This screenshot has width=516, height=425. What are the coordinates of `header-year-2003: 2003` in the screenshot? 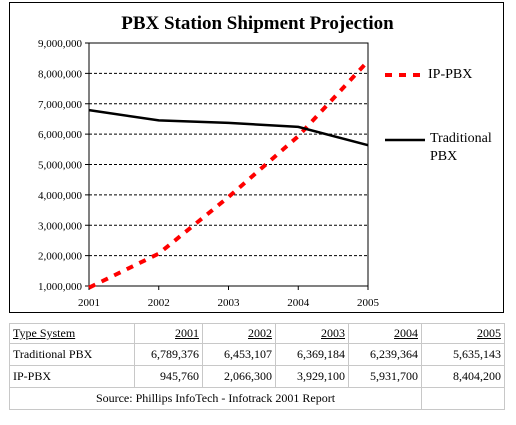 It's located at (312, 333).